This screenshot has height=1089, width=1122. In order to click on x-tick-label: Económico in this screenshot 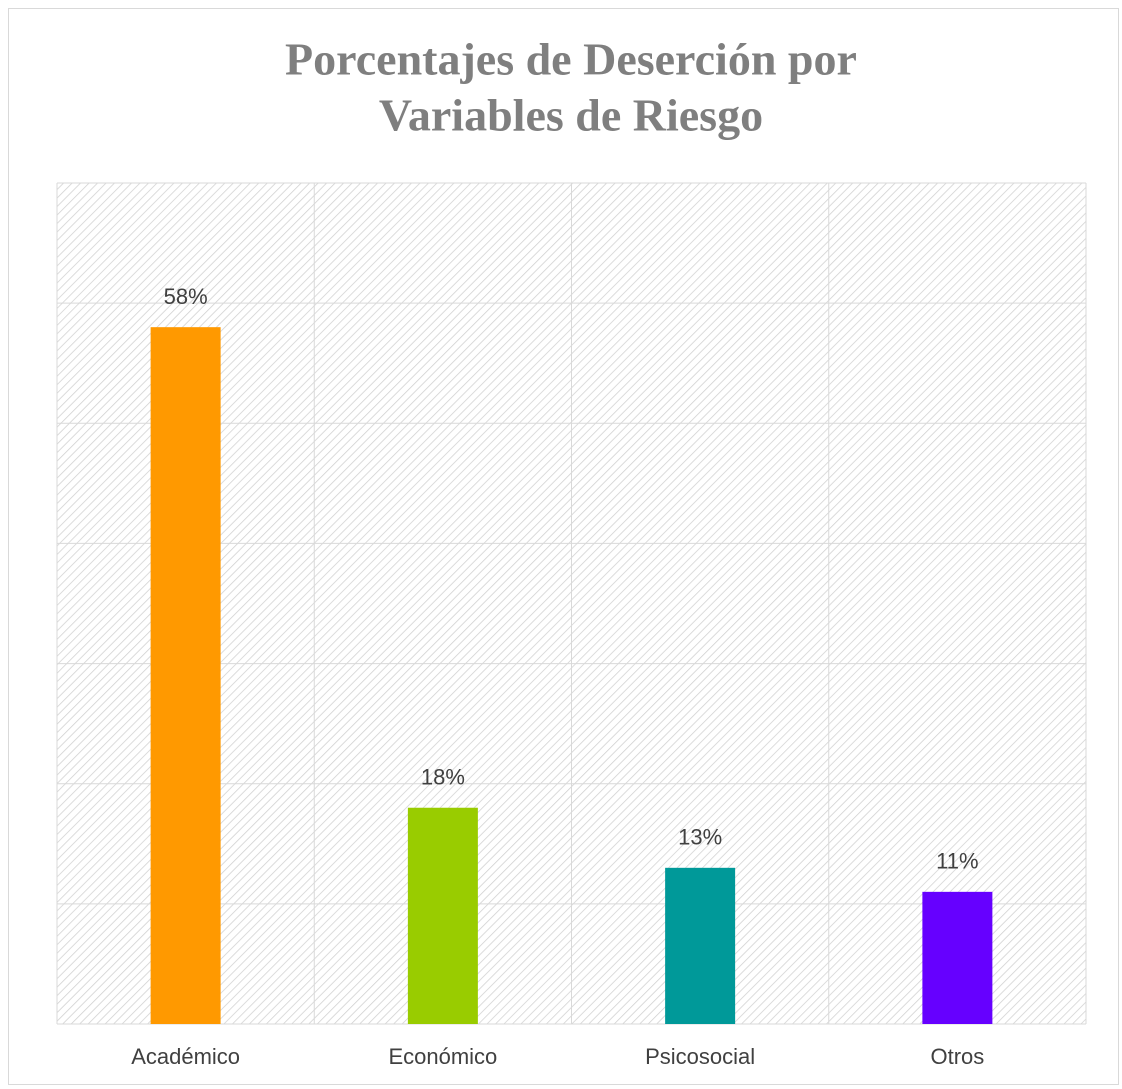, I will do `click(442, 1056)`.